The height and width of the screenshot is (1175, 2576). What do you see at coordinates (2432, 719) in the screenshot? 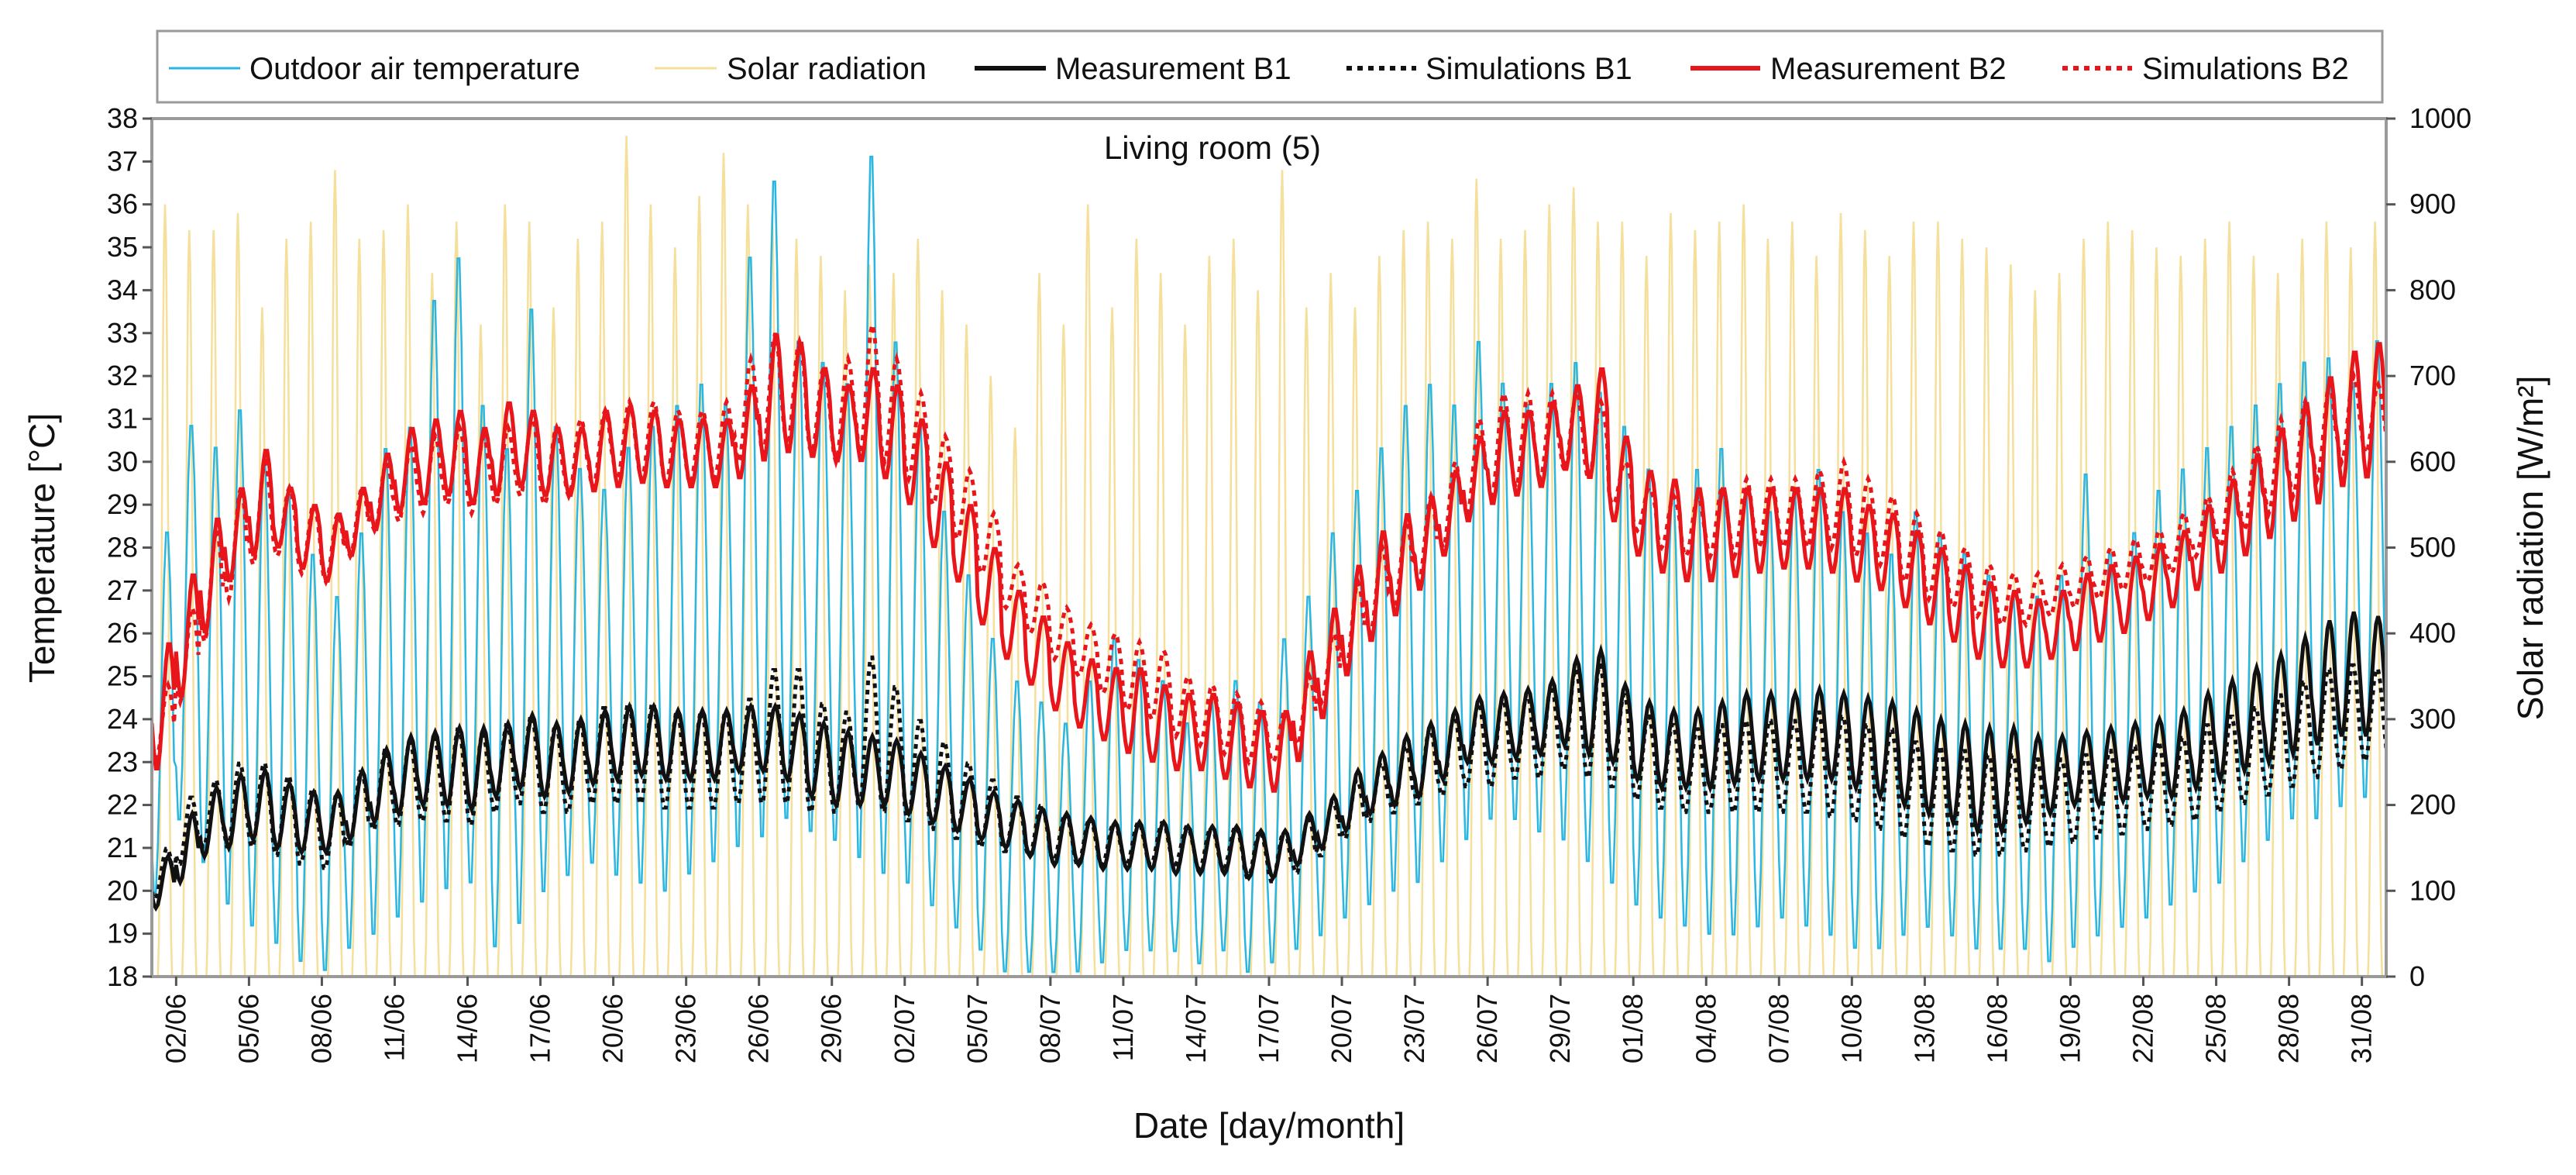
I see `y-right-tick-label-300: 300` at bounding box center [2432, 719].